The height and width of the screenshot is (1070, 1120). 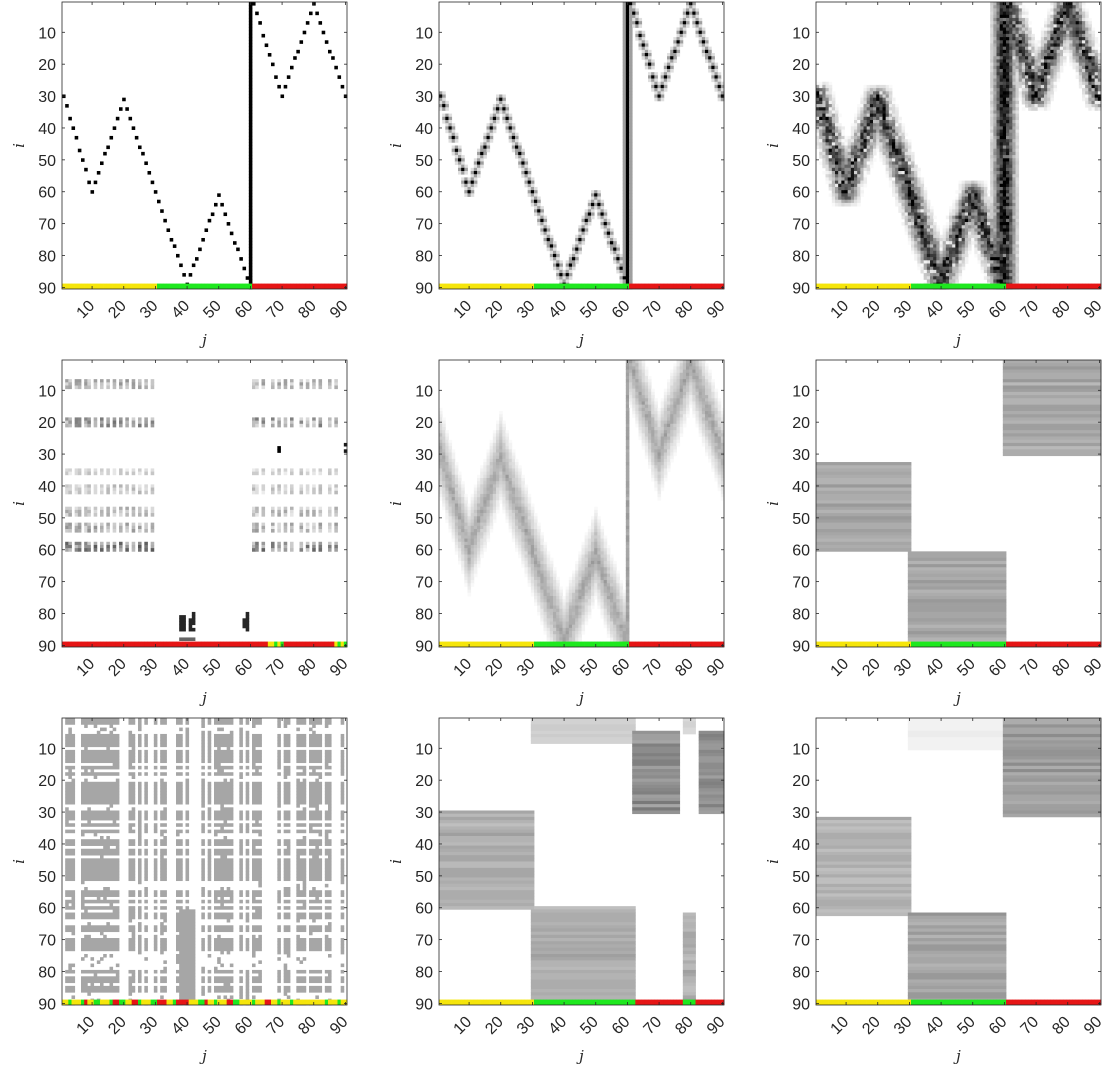 What do you see at coordinates (958, 145) in the screenshot?
I see `axes-box` at bounding box center [958, 145].